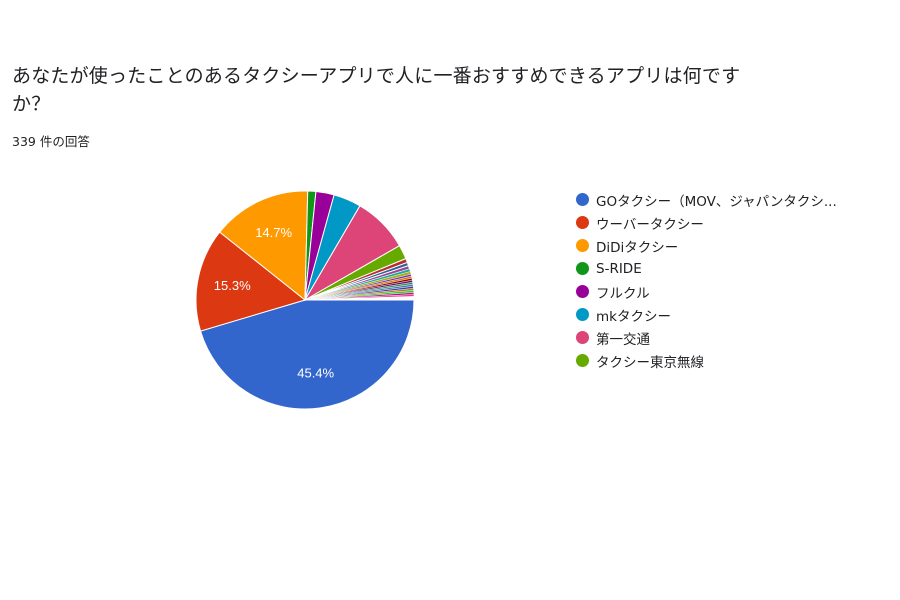 The width and height of the screenshot is (900, 600). I want to click on legend-label: ウーバータクシー, so click(650, 224).